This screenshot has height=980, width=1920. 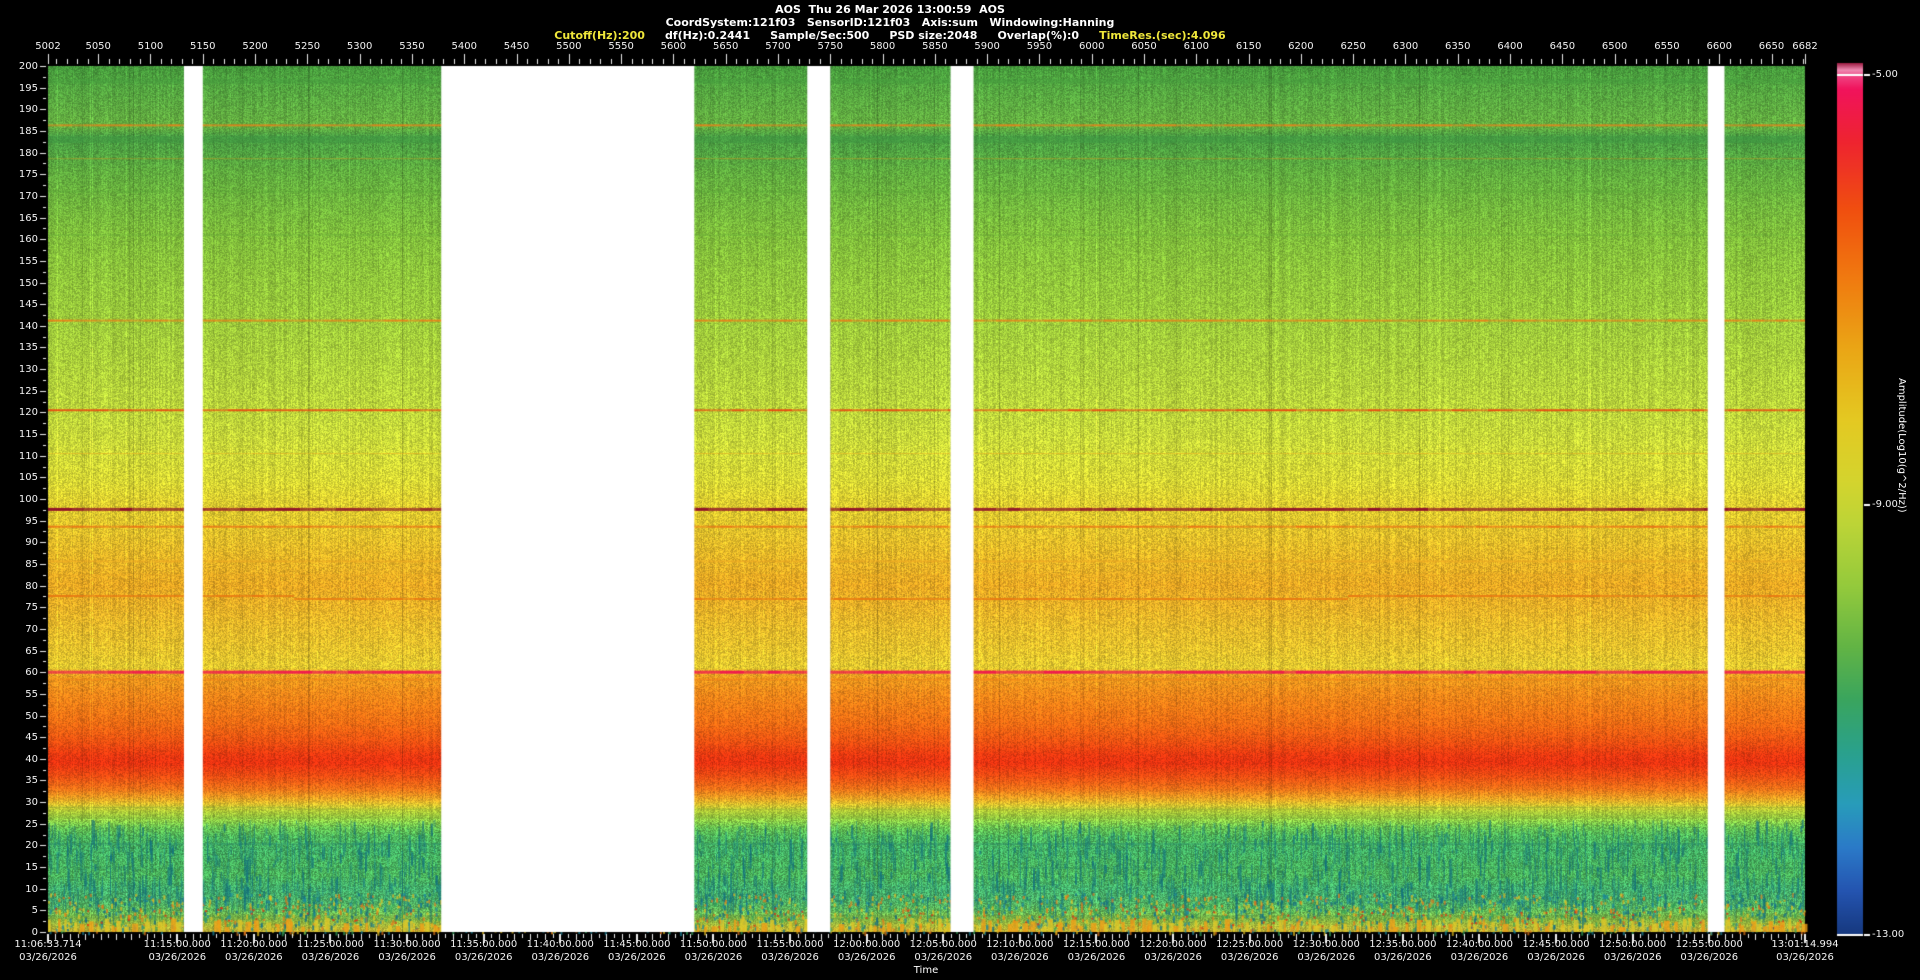 I want to click on header-param: df(Hz):0.2441, so click(x=707, y=35).